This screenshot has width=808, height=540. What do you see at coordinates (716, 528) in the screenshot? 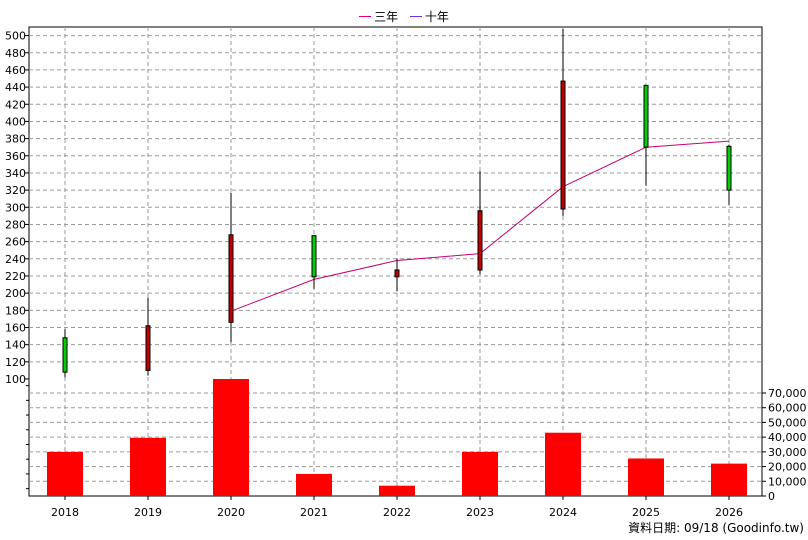
I see `data-date-footer: 資料日期: 09/18 (Goodinfo.tw)` at bounding box center [716, 528].